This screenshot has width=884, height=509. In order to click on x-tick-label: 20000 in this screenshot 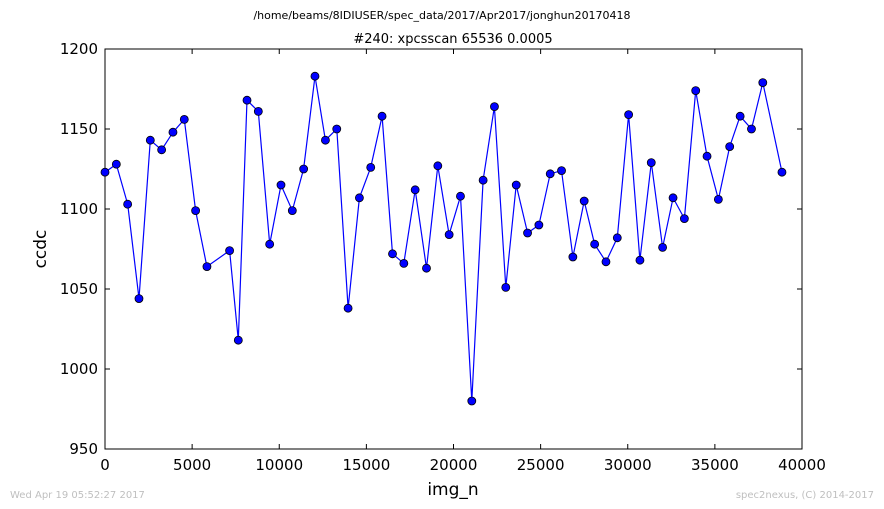, I will do `click(454, 465)`.